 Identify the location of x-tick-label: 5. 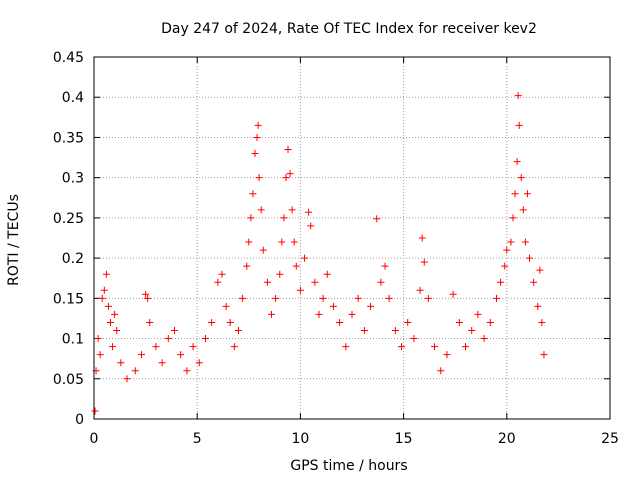
(197, 439).